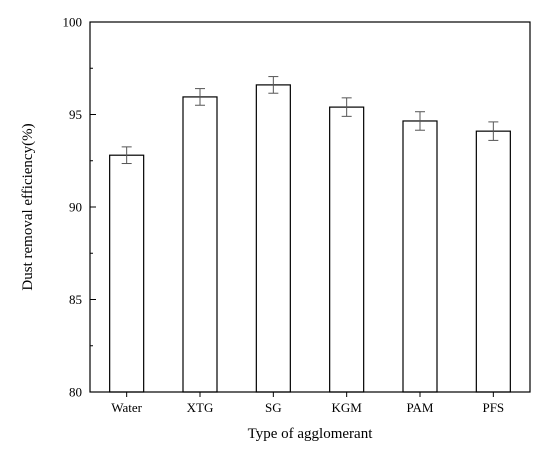 Image resolution: width=550 pixels, height=458 pixels. I want to click on error-bar-water, so click(126, 155).